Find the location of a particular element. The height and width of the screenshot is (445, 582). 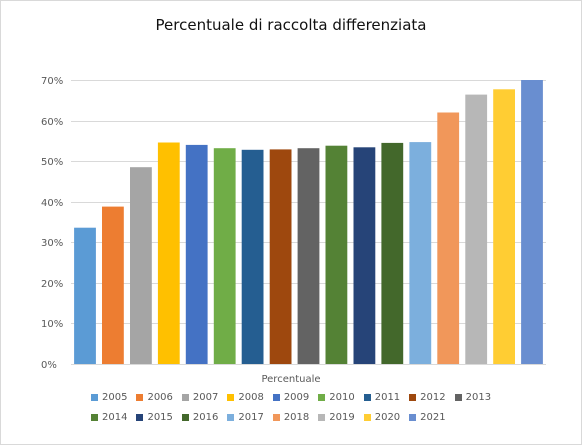

legend-label: 2016 is located at coordinates (205, 417).